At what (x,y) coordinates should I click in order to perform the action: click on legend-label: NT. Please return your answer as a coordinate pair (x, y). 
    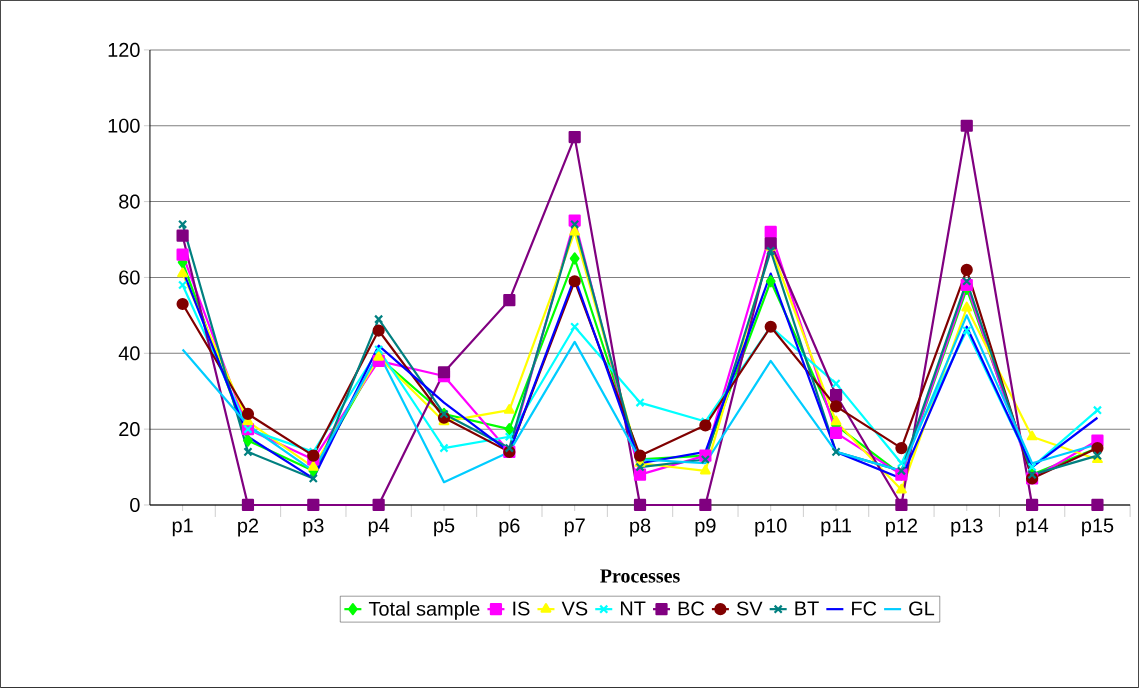
    Looking at the image, I should click on (633, 608).